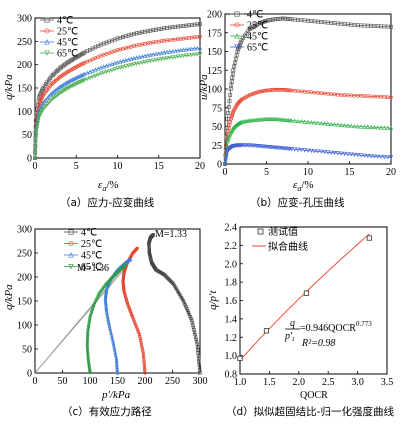  I want to click on series-group-a, so click(117, 91).